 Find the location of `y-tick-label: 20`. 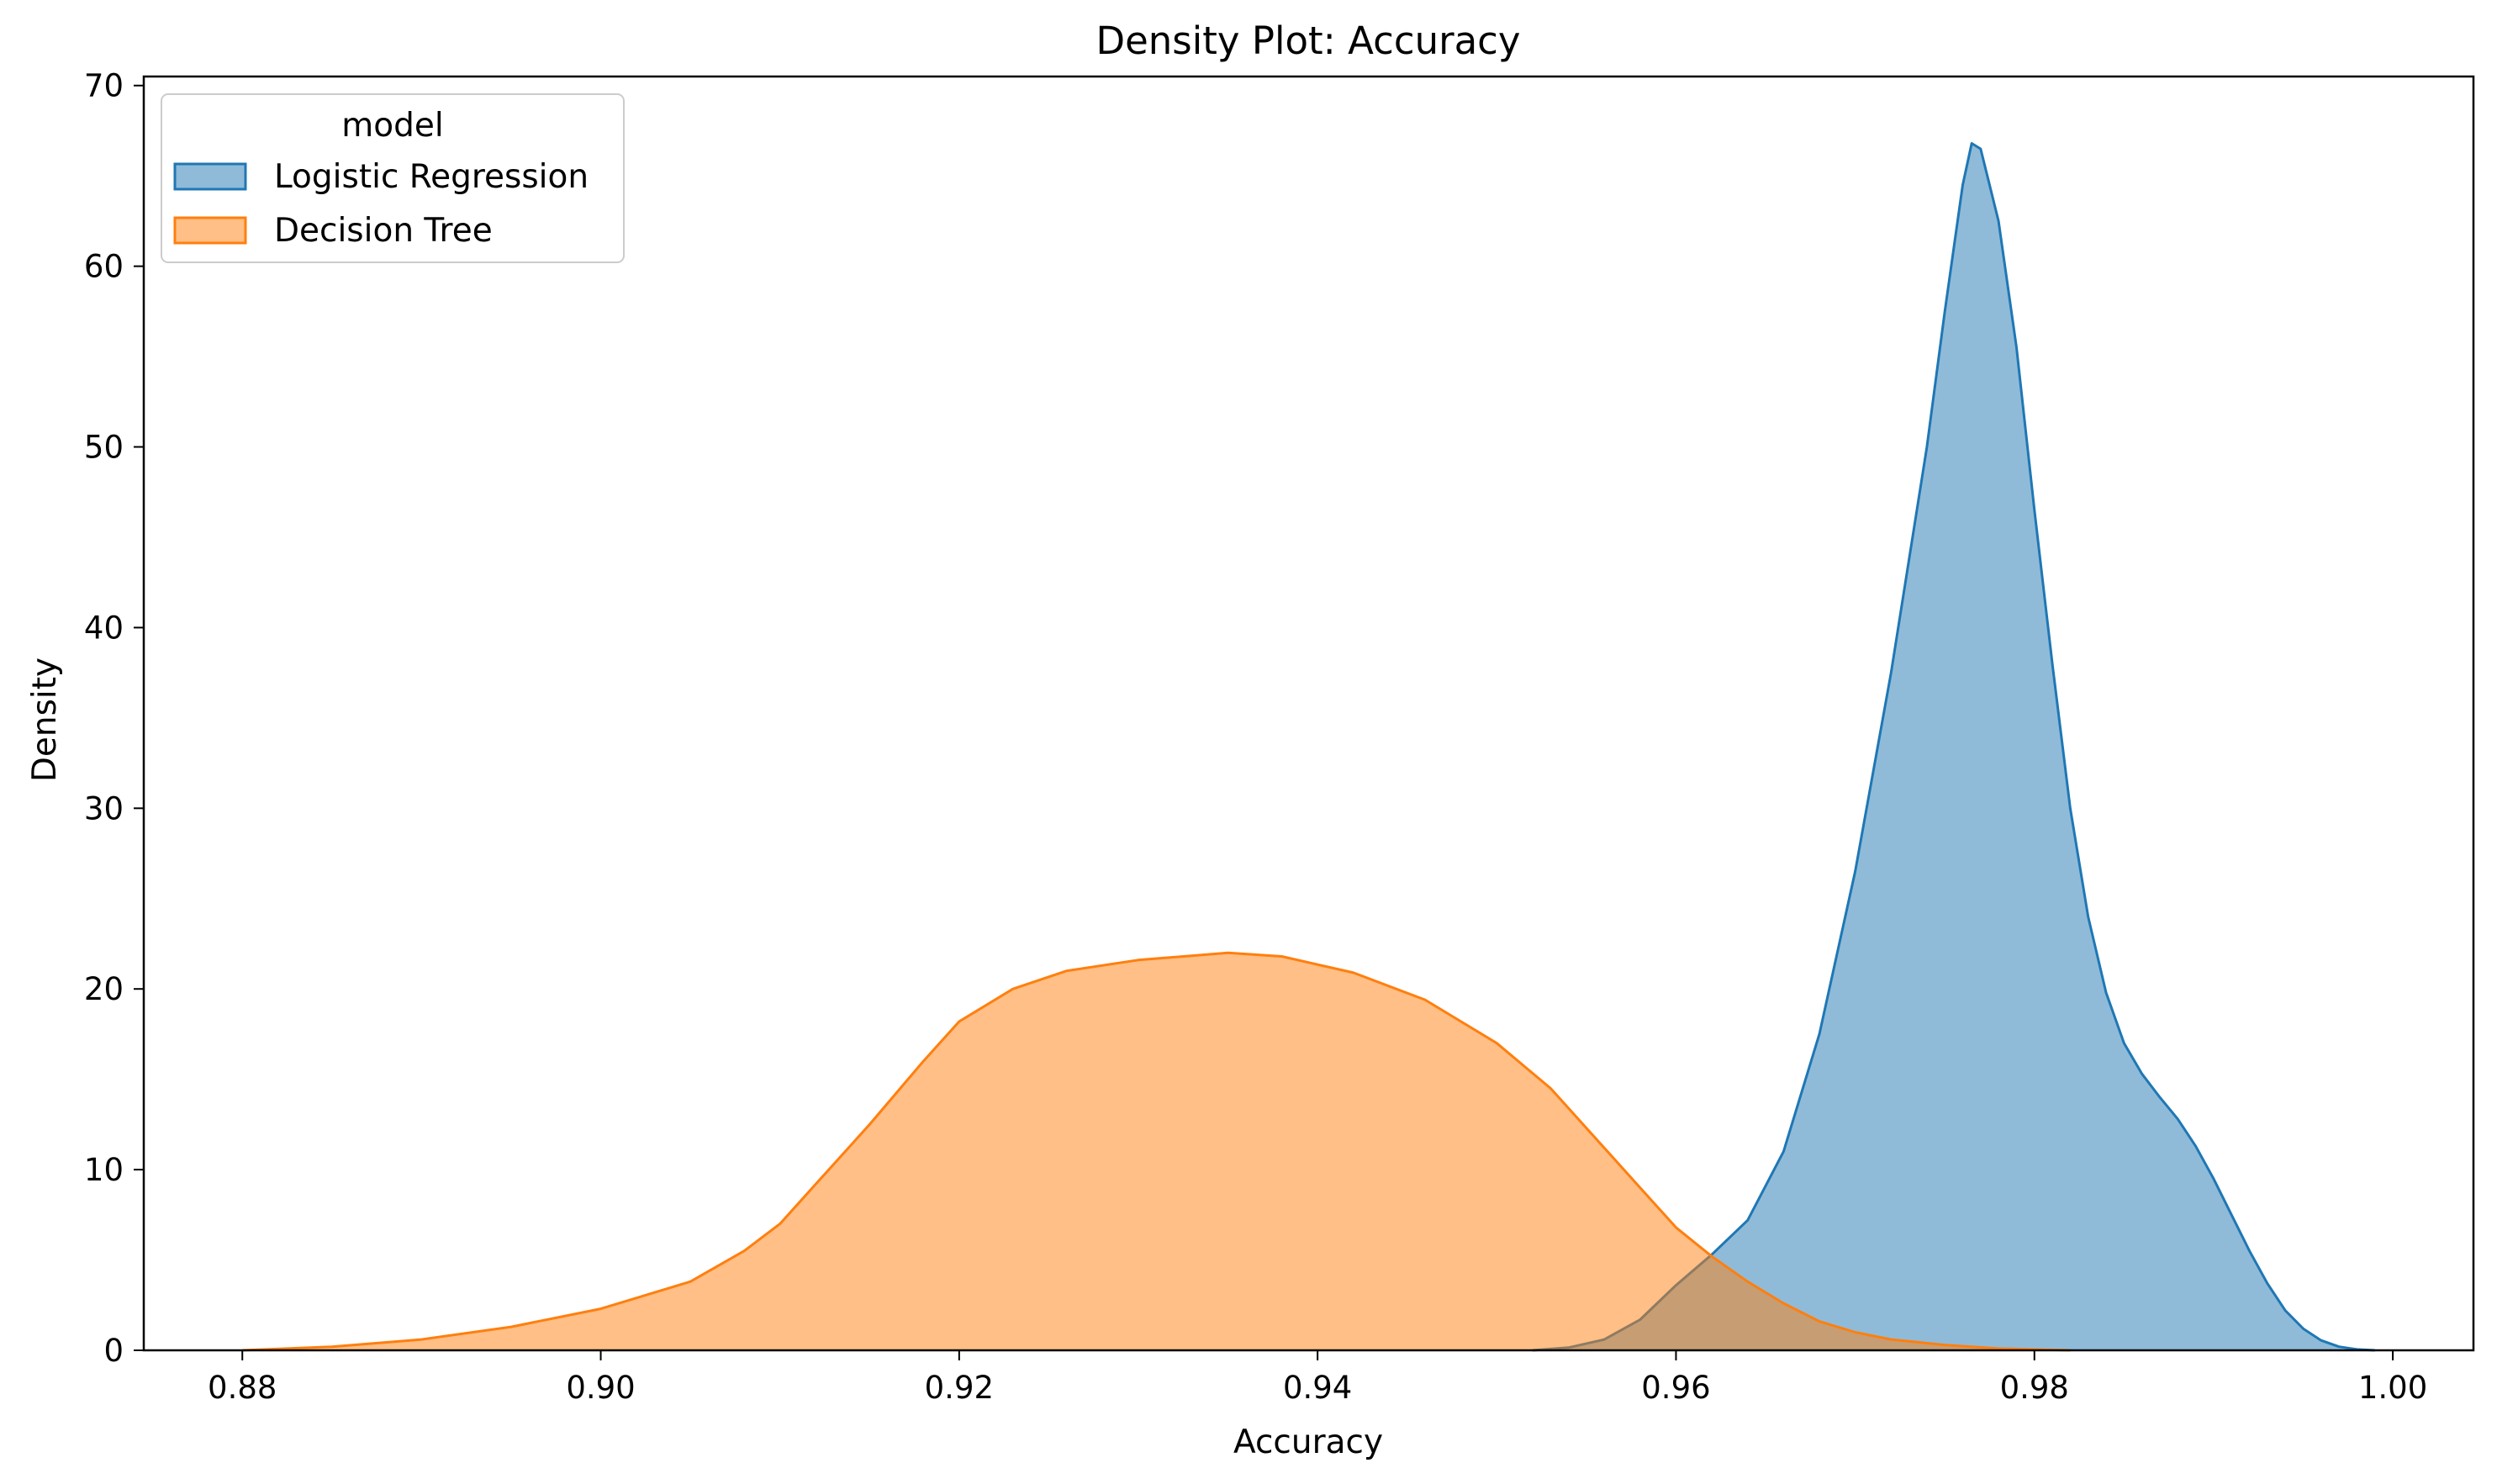

y-tick-label: 20 is located at coordinates (104, 989).